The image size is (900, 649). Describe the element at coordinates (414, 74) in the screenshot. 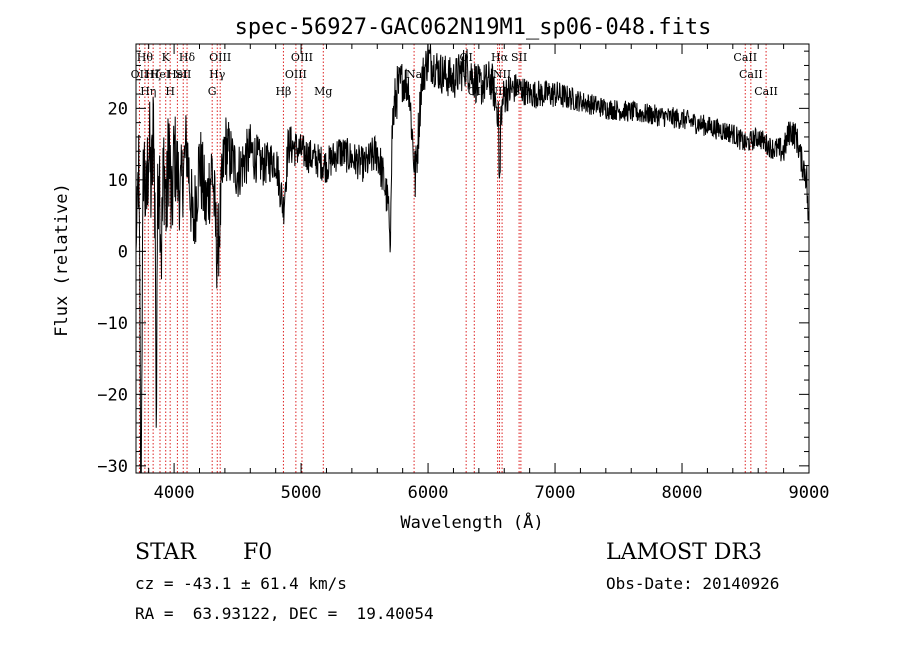

I see `spectral-line-label: Na` at that location.